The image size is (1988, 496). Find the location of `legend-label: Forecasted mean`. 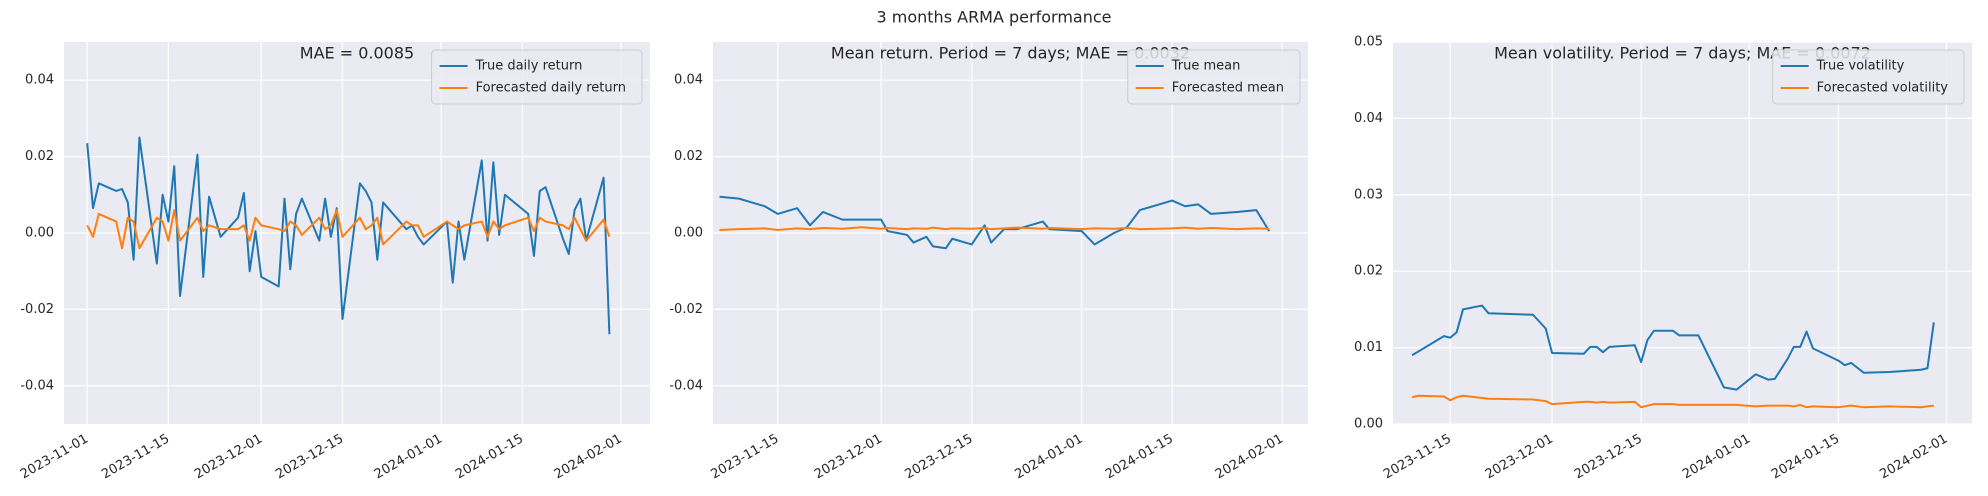

legend-label: Forecasted mean is located at coordinates (1228, 88).